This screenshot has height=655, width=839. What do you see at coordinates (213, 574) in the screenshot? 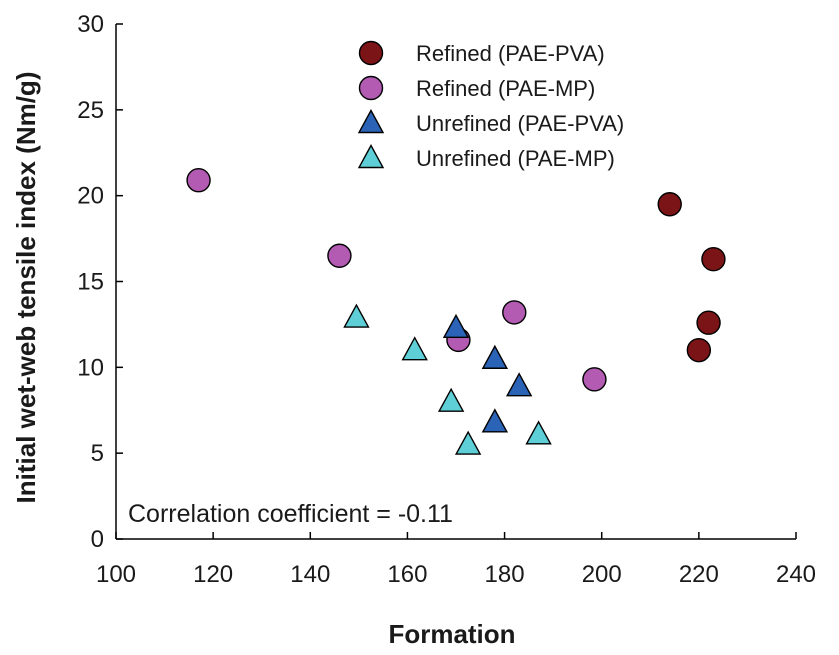
I see `x-tick-label: 120` at bounding box center [213, 574].